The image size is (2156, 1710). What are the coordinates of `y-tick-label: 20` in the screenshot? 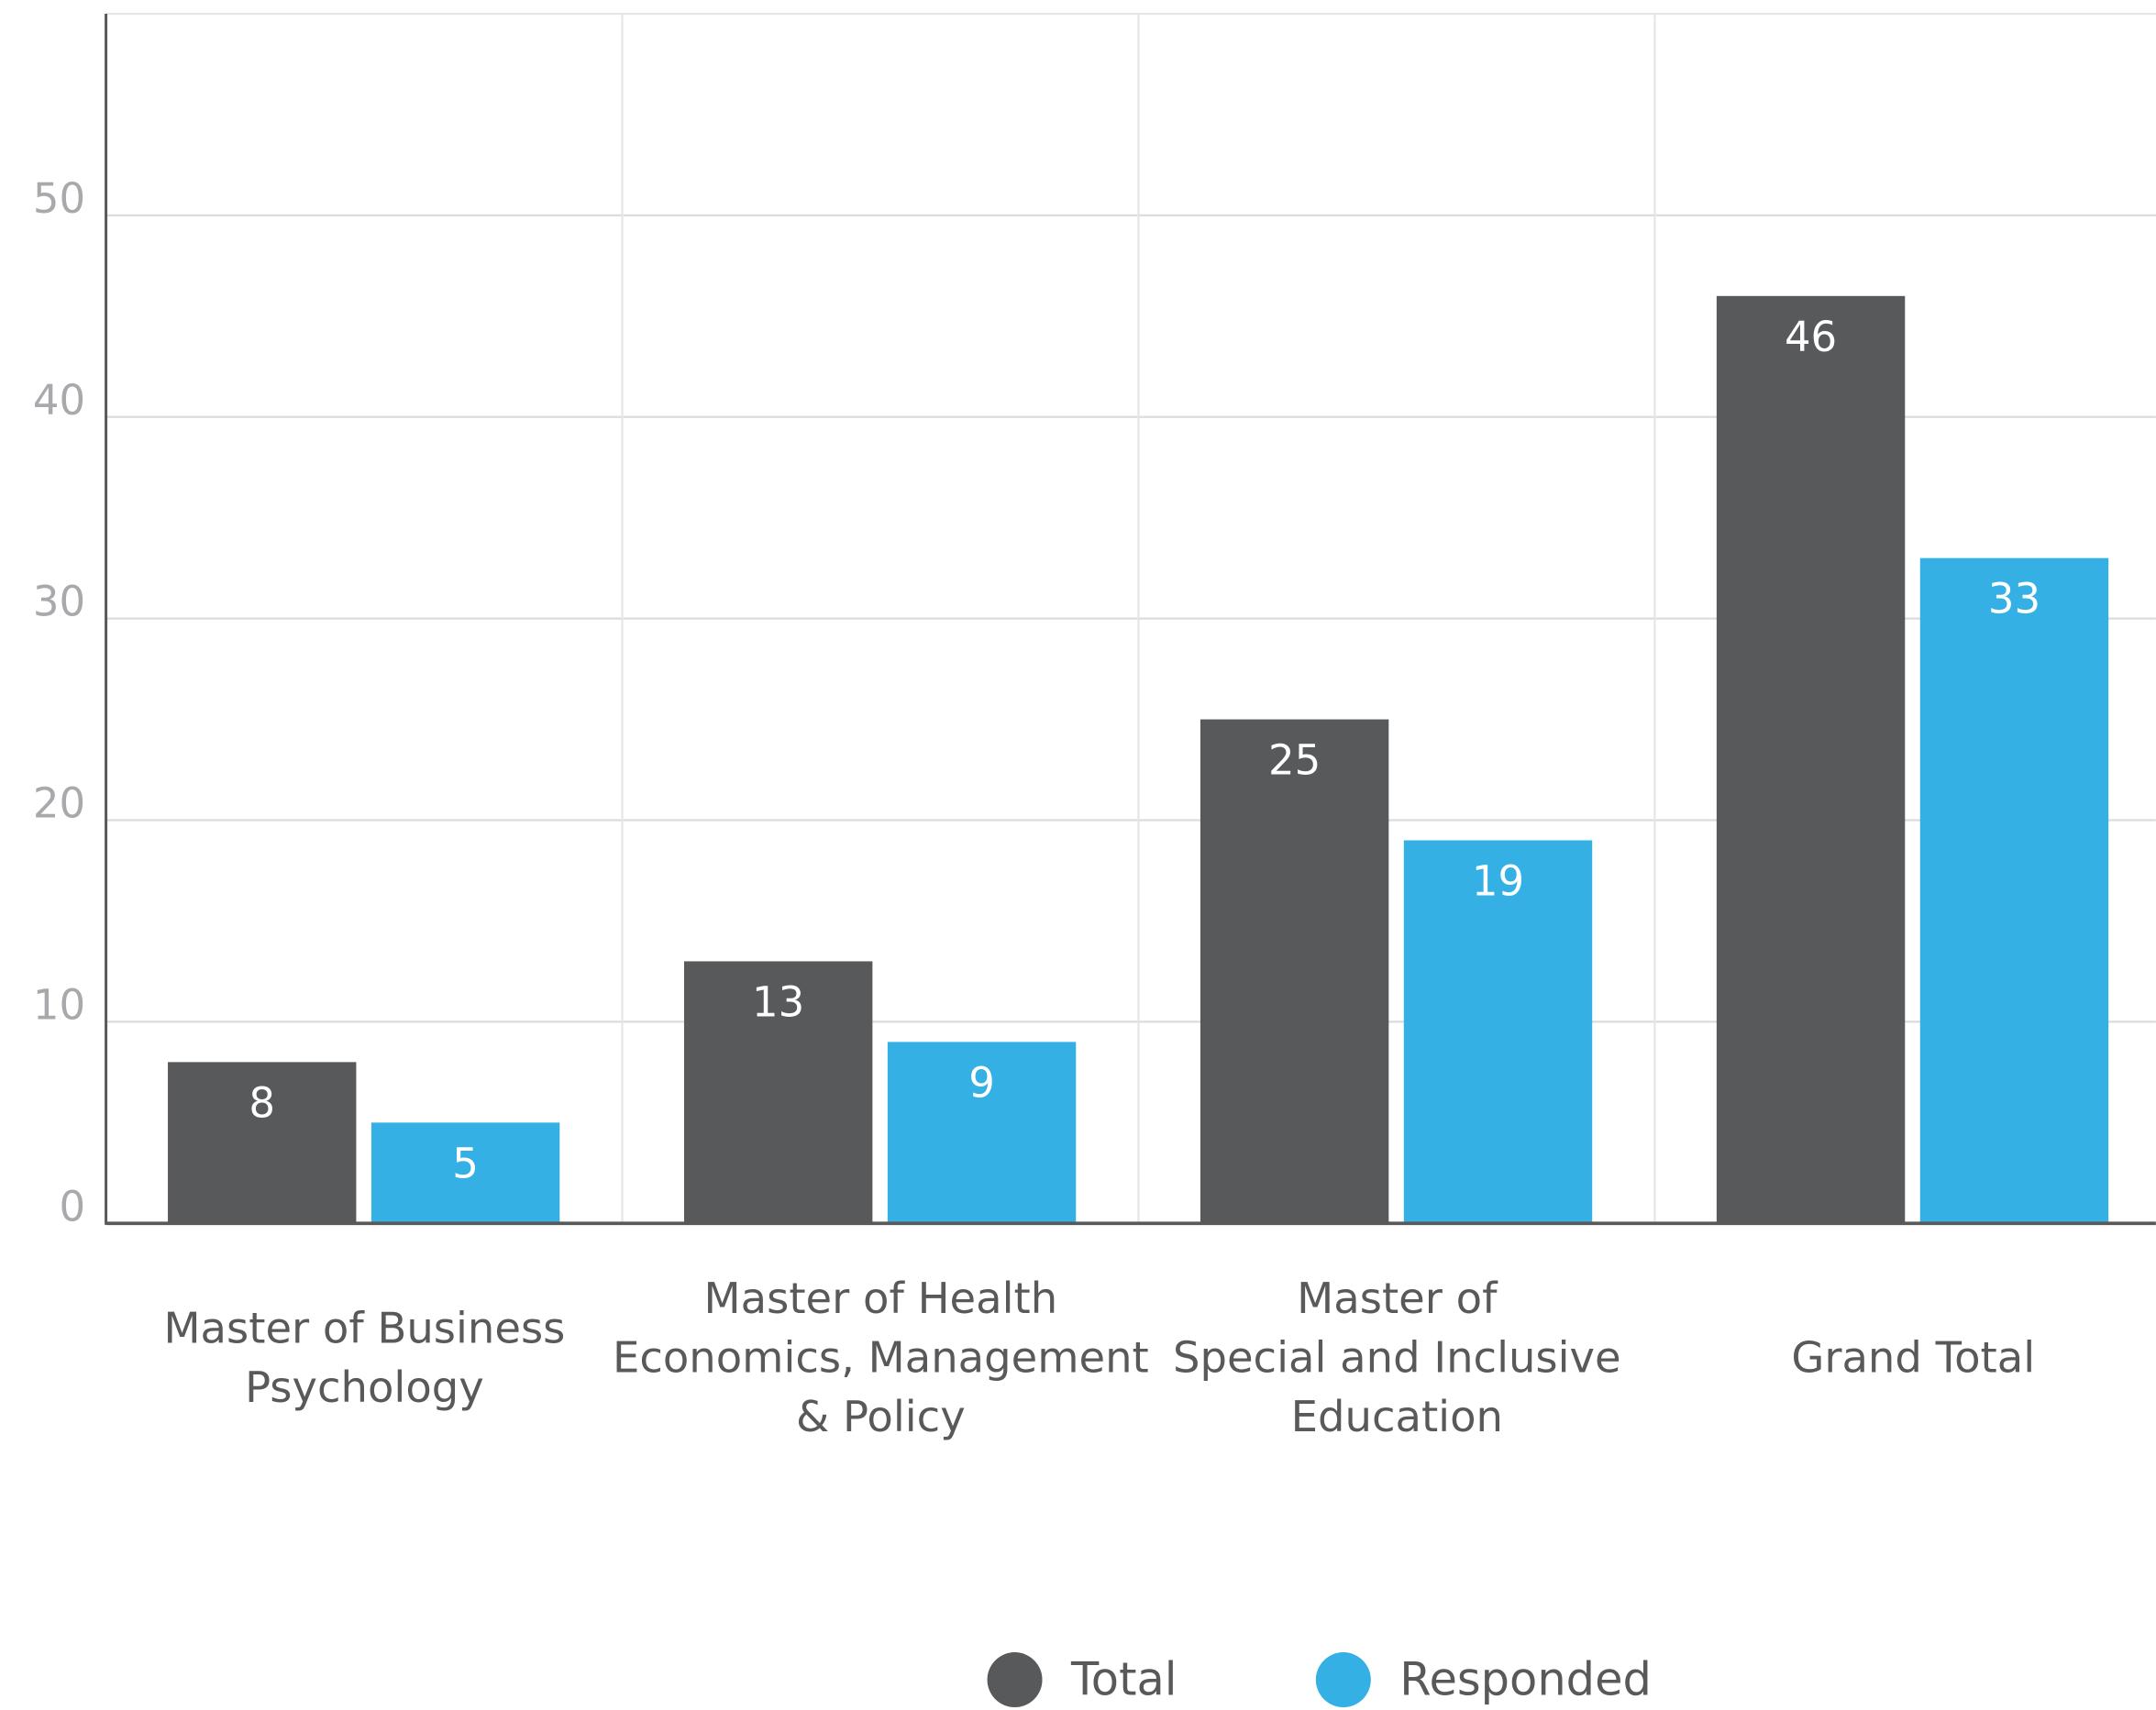 It's located at (59, 803).